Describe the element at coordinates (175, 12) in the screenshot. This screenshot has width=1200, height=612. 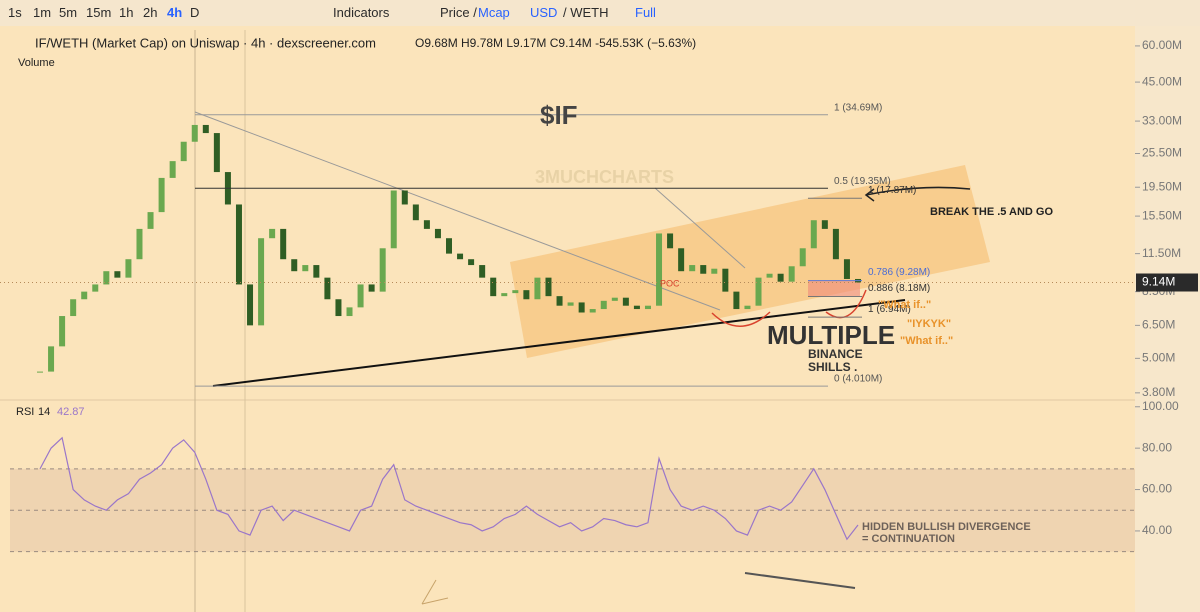
I see `interval-button: 4h` at that location.